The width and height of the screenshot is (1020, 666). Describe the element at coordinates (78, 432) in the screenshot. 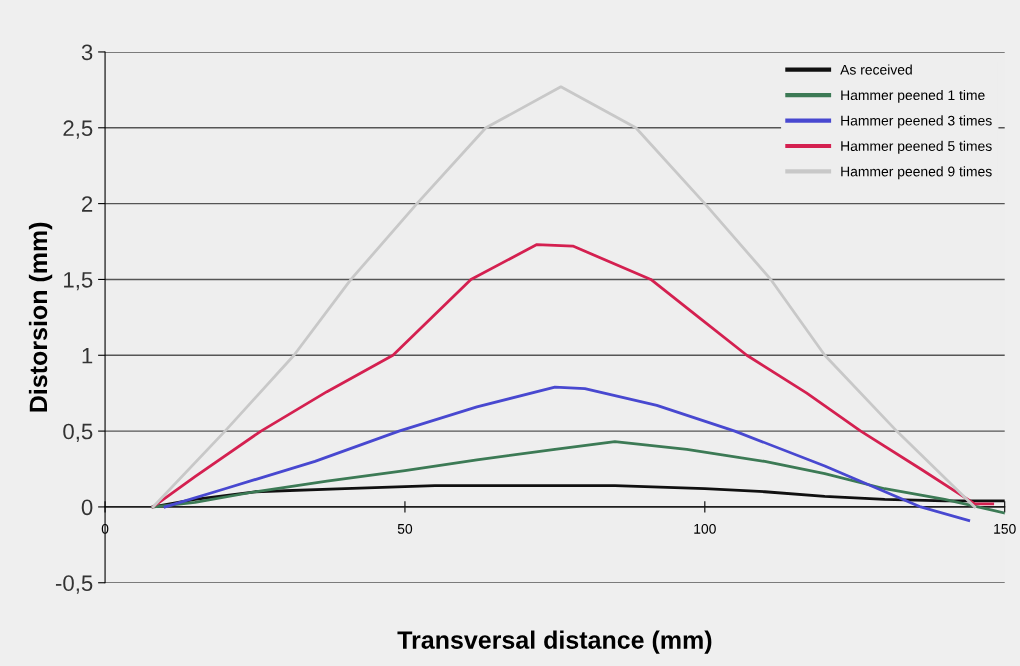

I see `y-tick-label: 0,5` at that location.